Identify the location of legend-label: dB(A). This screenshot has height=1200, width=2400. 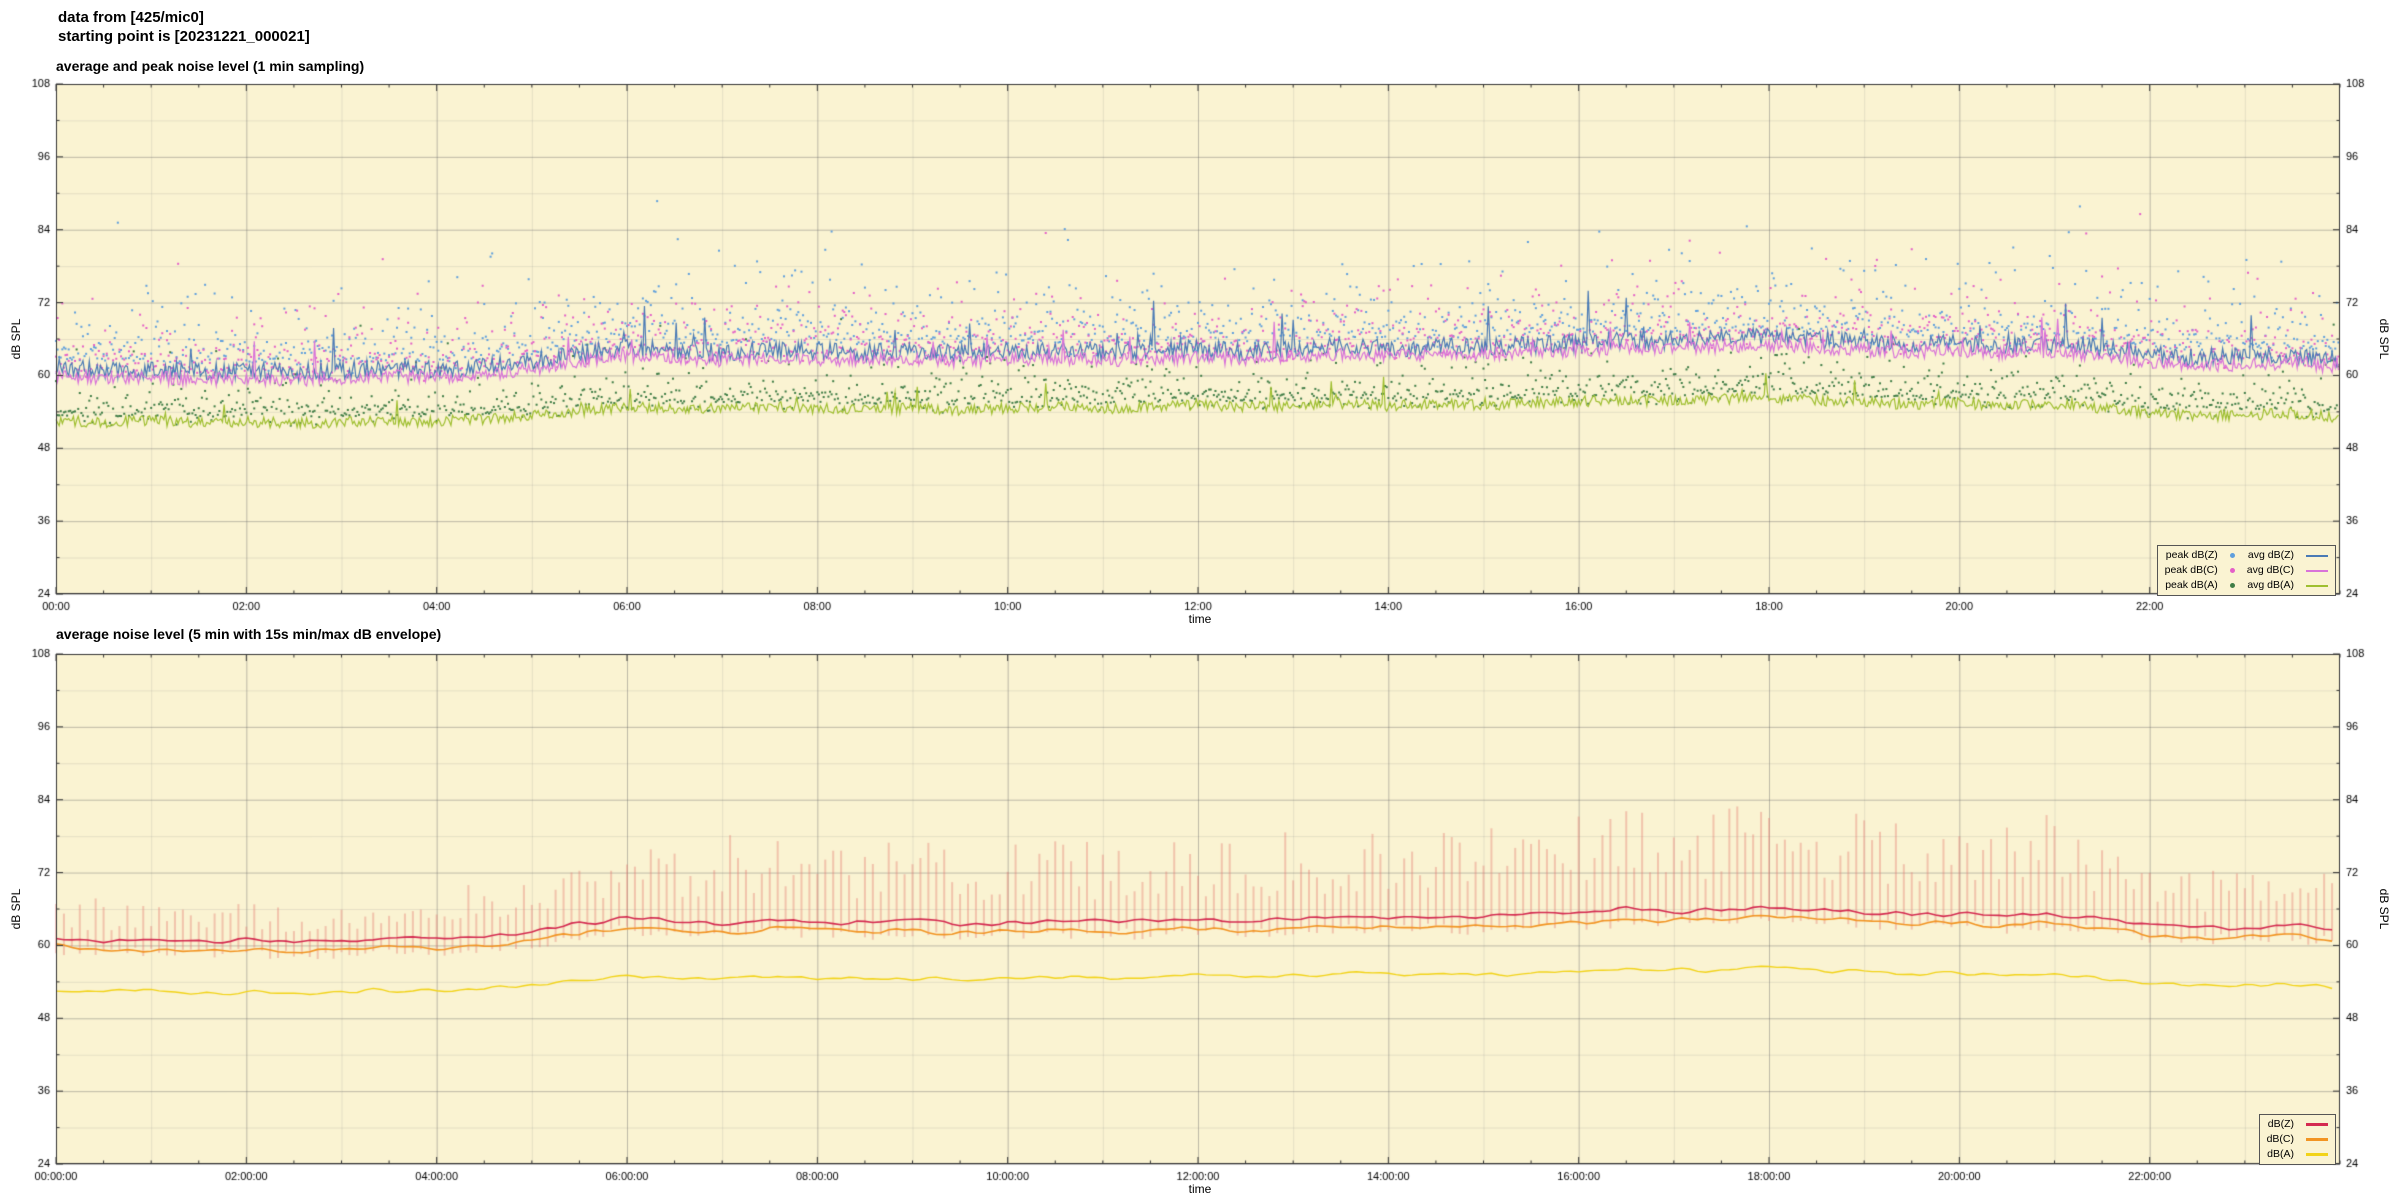
(2280, 1154).